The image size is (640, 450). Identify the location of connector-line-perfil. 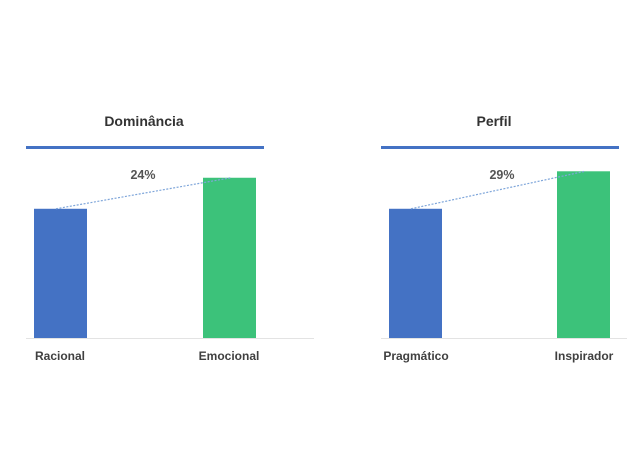
(498, 190).